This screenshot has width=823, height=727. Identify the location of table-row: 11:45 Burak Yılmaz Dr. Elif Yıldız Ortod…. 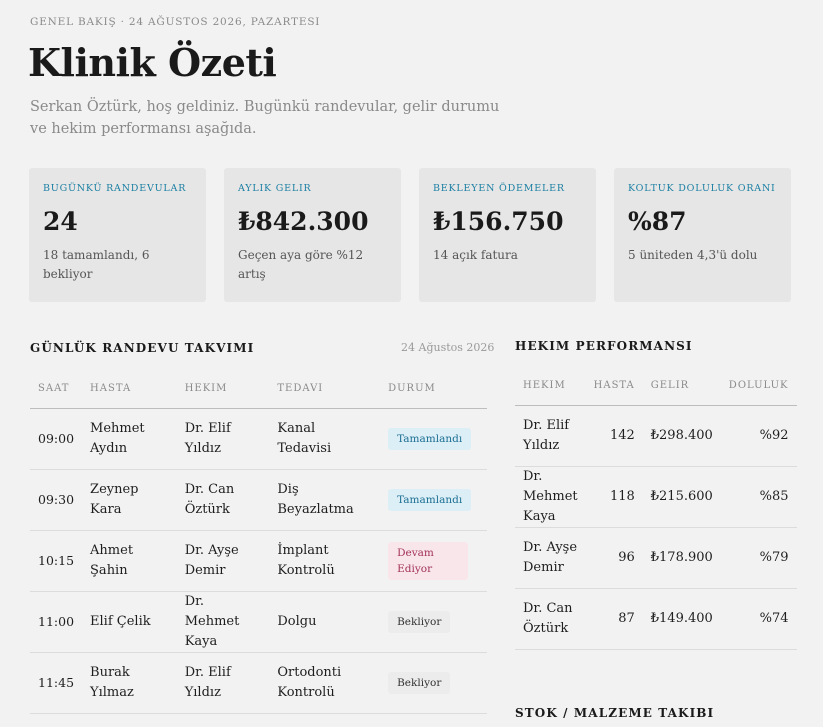
(258, 683).